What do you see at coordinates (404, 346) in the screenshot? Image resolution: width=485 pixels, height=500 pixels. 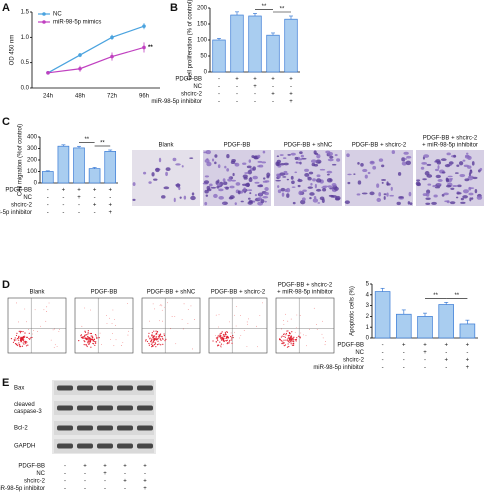 I see `condition-sign: +` at bounding box center [404, 346].